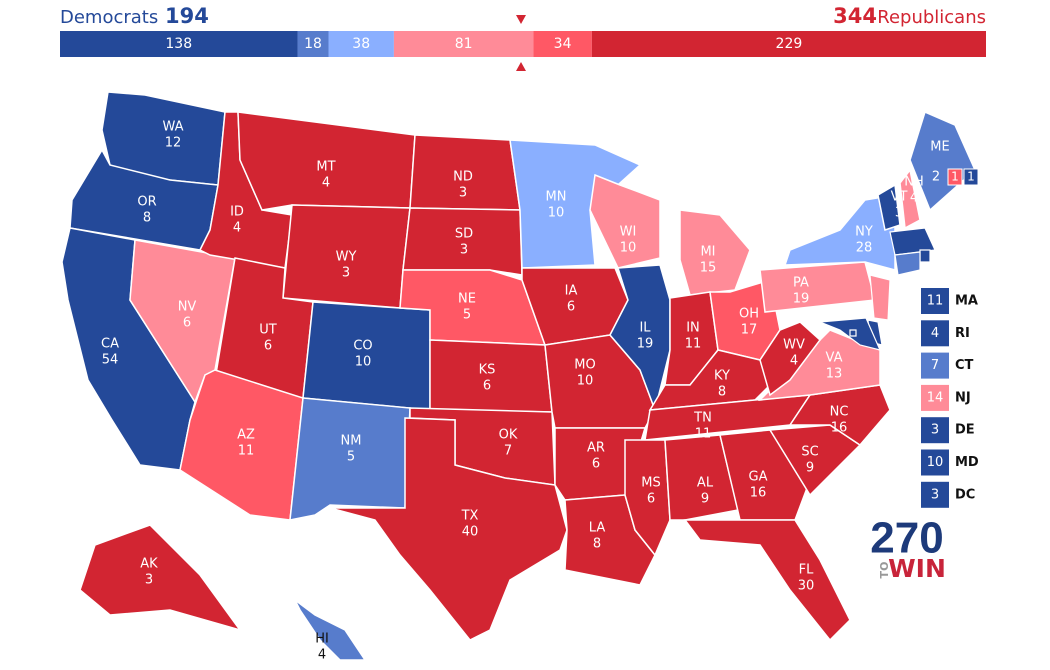 Image resolution: width=1050 pixels, height=670 pixels. What do you see at coordinates (864, 232) in the screenshot?
I see `state-abbr: NY` at bounding box center [864, 232].